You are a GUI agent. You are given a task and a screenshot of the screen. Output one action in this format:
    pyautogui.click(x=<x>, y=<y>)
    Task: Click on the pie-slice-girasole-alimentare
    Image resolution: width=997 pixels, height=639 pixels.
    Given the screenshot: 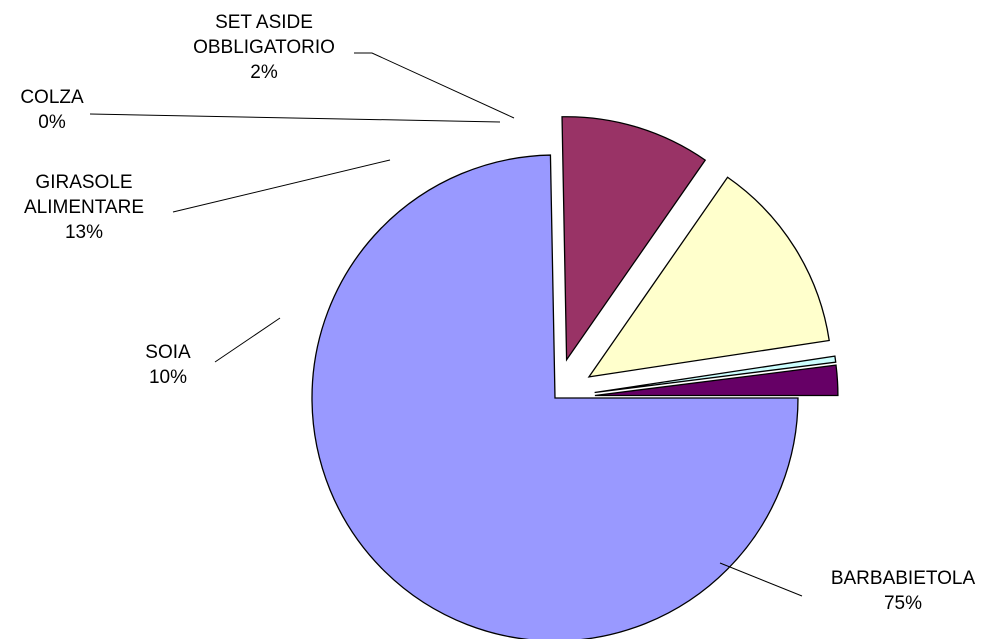 What is the action you would take?
    pyautogui.click(x=708, y=277)
    